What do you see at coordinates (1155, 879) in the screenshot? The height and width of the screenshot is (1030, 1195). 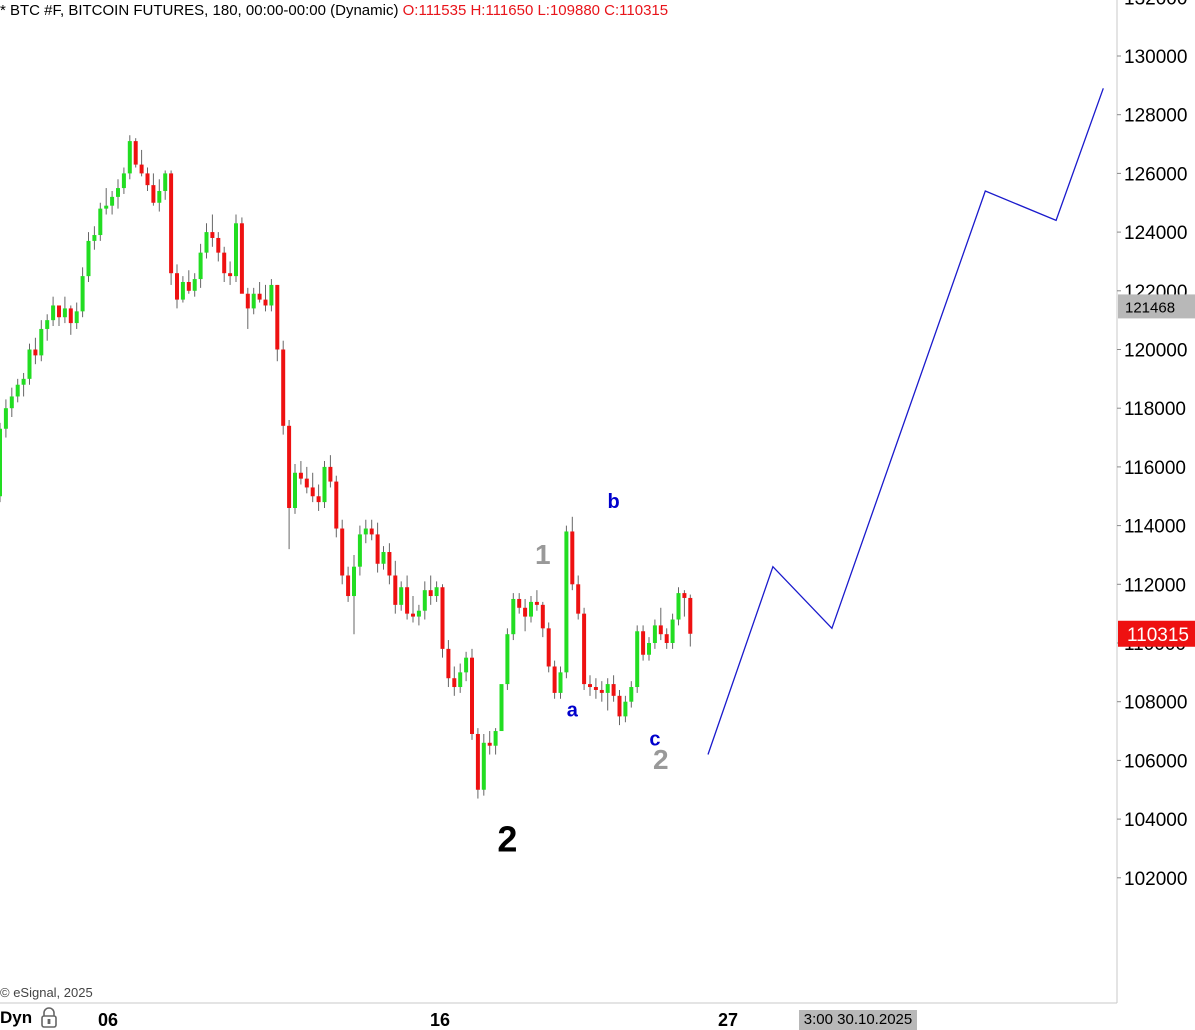 I see `price-tick-label: 102000` at bounding box center [1155, 879].